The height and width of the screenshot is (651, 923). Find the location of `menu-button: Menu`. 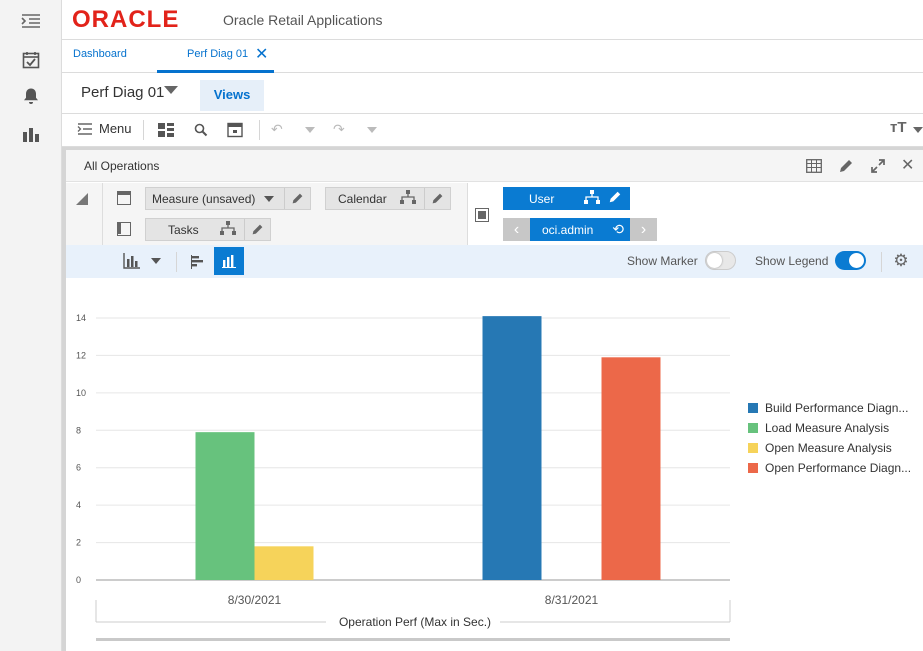

menu-button: Menu is located at coordinates (104, 128).